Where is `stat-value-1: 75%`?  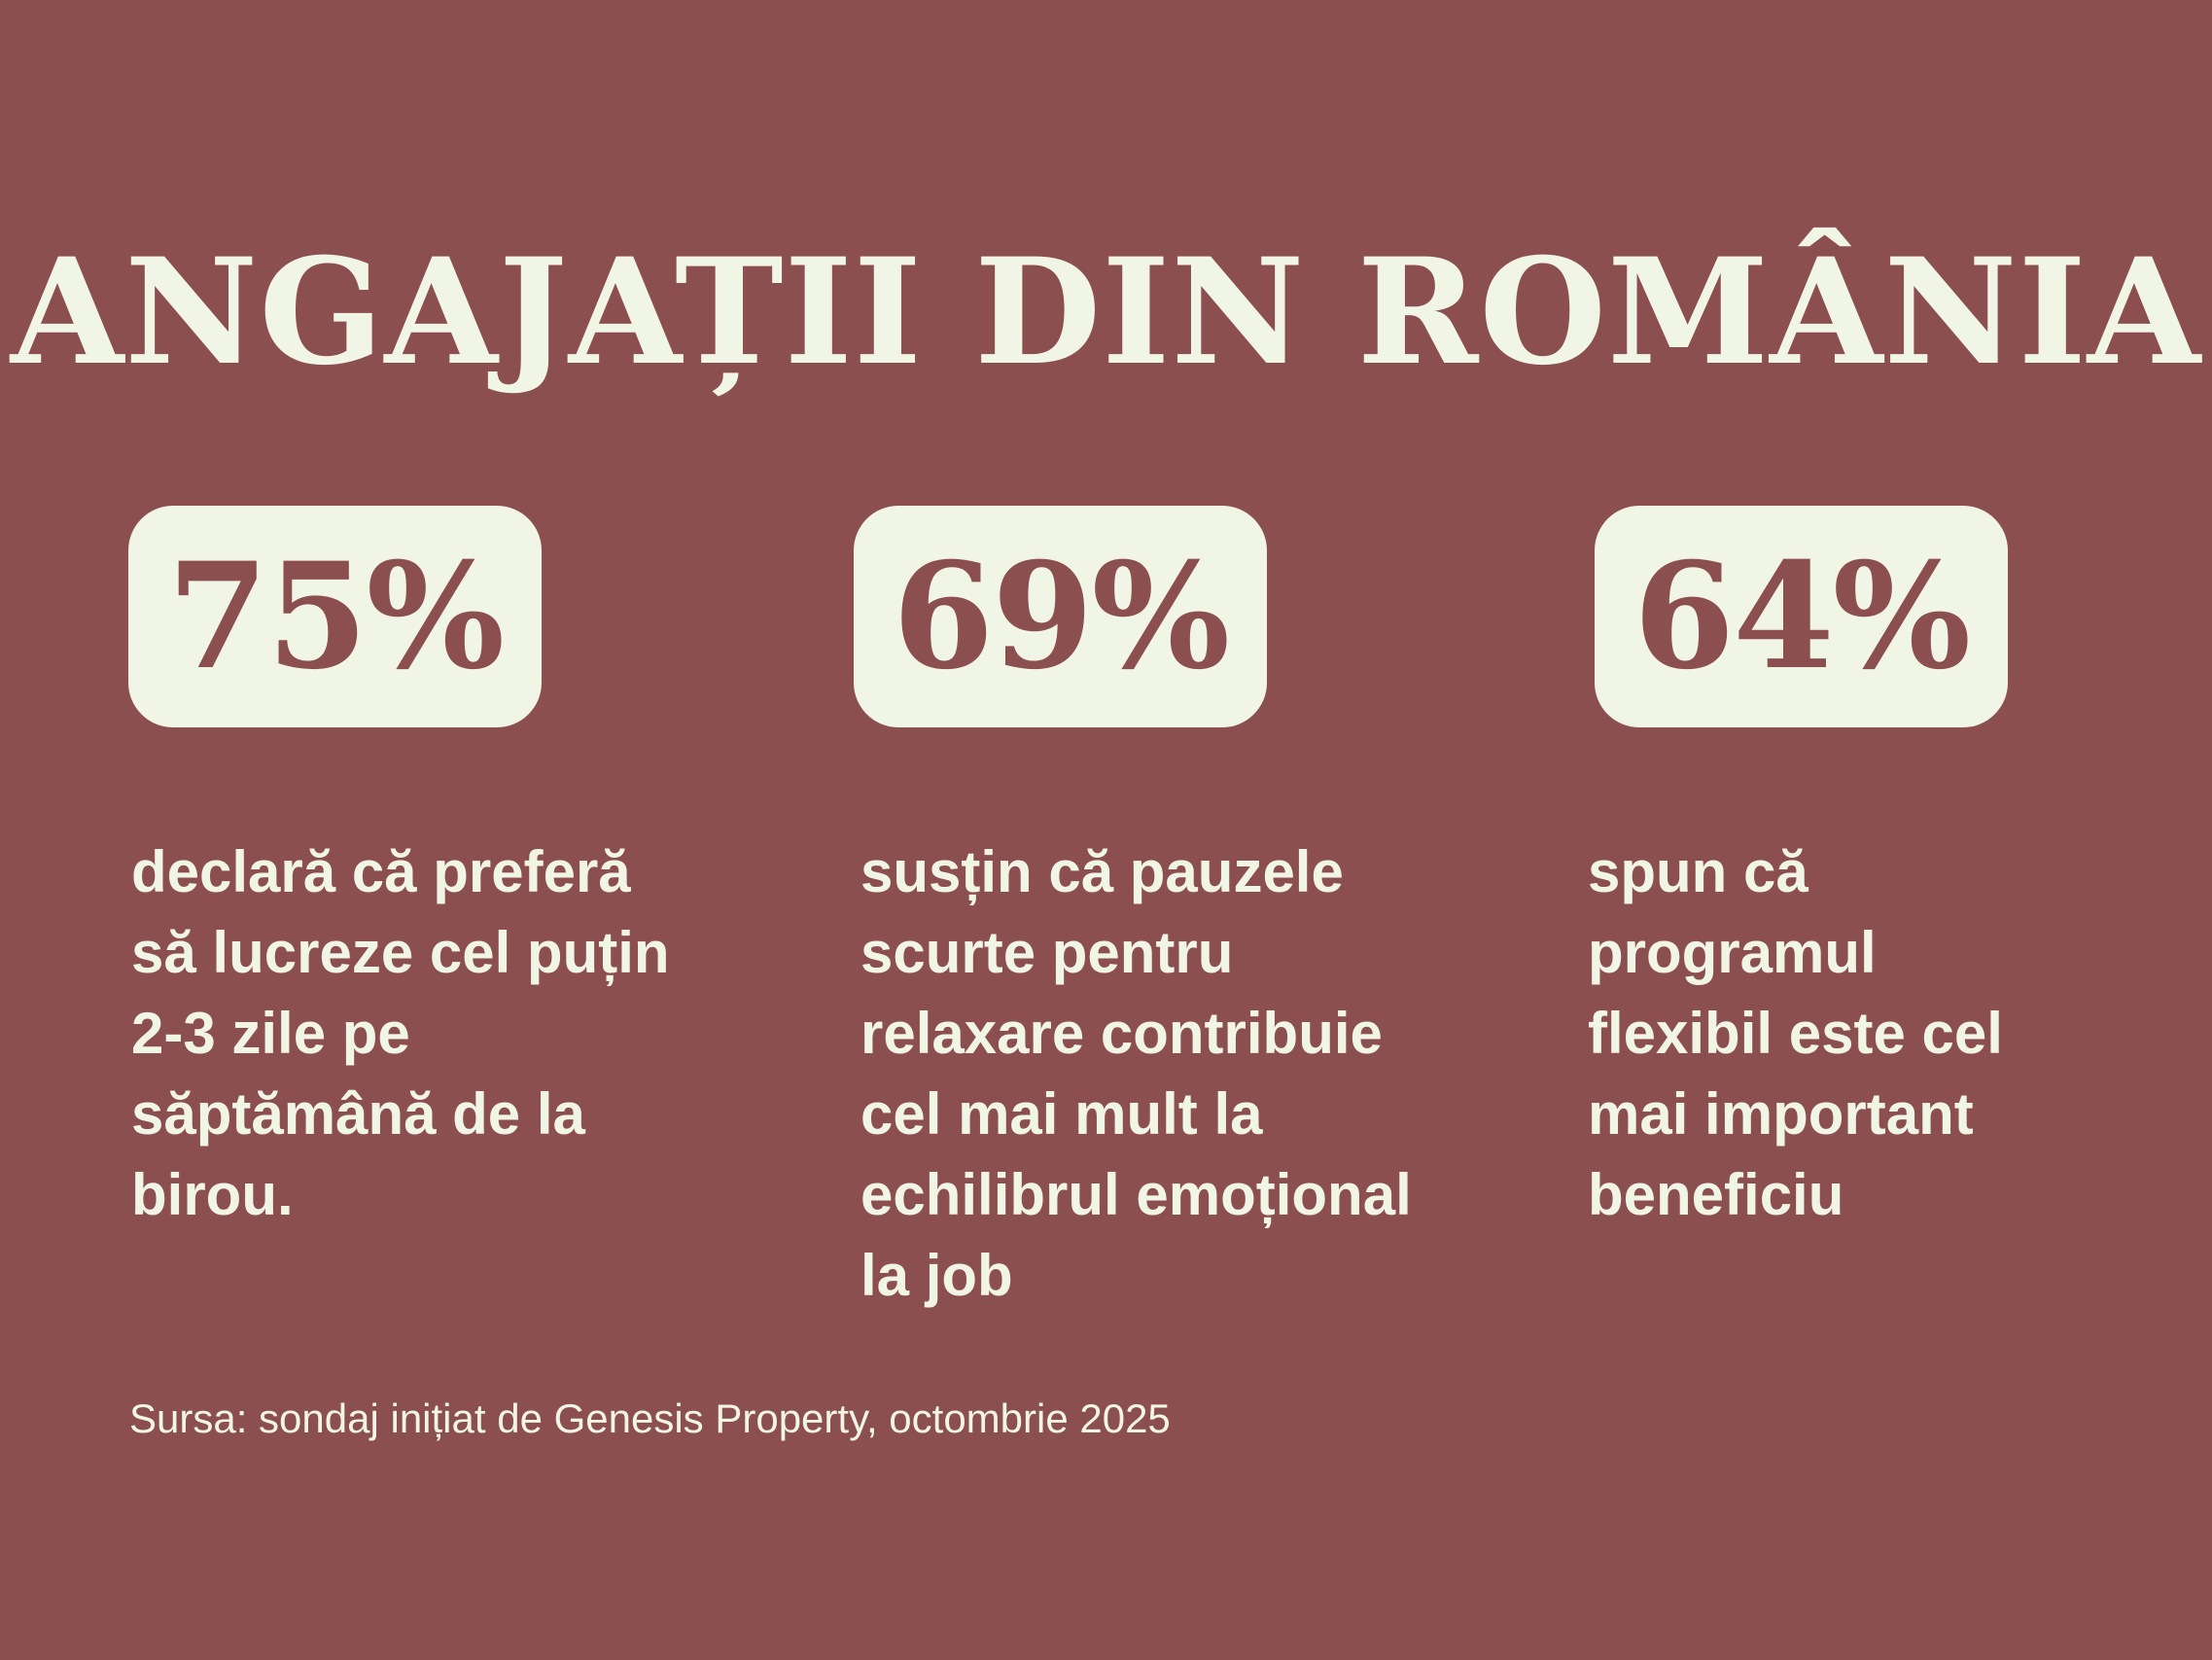 stat-value-1: 75% is located at coordinates (335, 617).